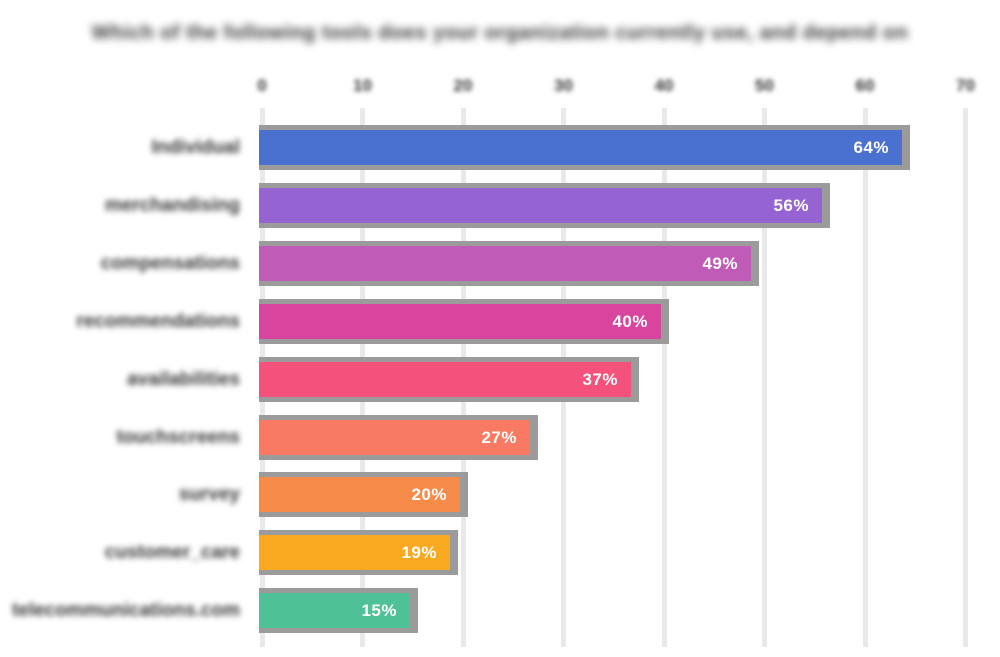 The width and height of the screenshot is (1000, 657). Describe the element at coordinates (183, 379) in the screenshot. I see `category-label: availabilities` at that location.